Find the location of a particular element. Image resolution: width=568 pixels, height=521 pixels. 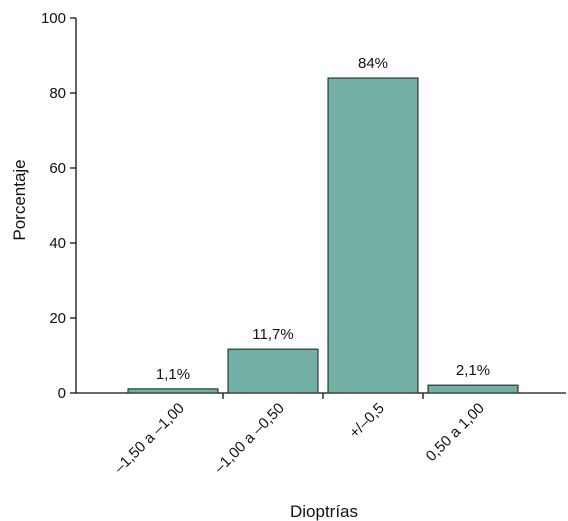

y-tick-label: 40 is located at coordinates (57, 243).